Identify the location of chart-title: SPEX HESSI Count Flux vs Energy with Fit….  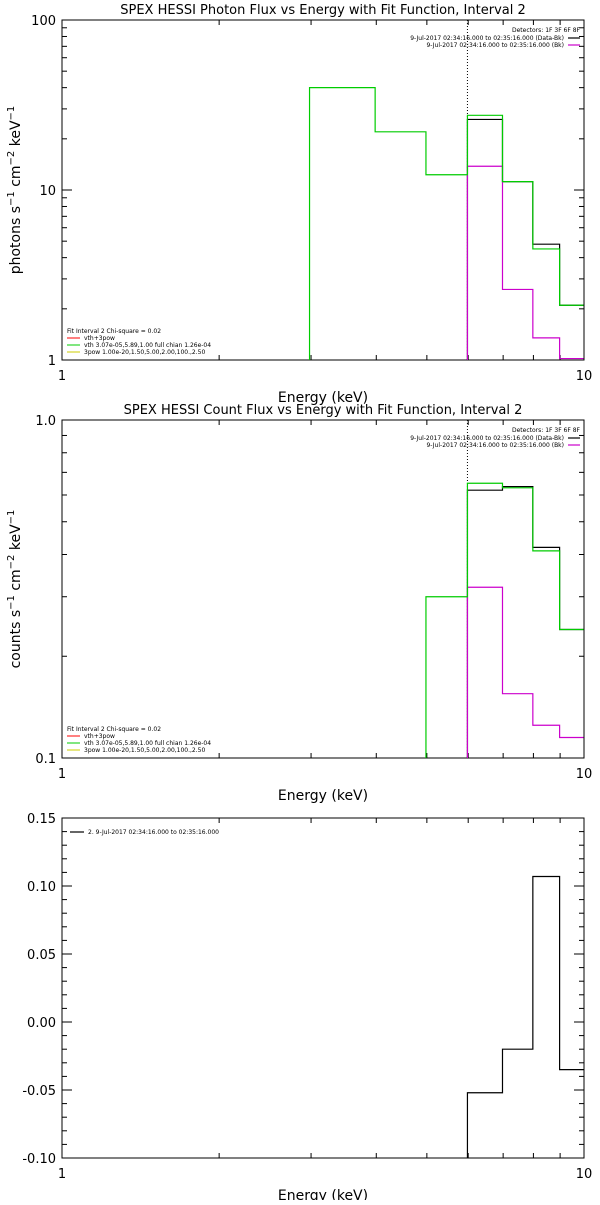
(323, 410).